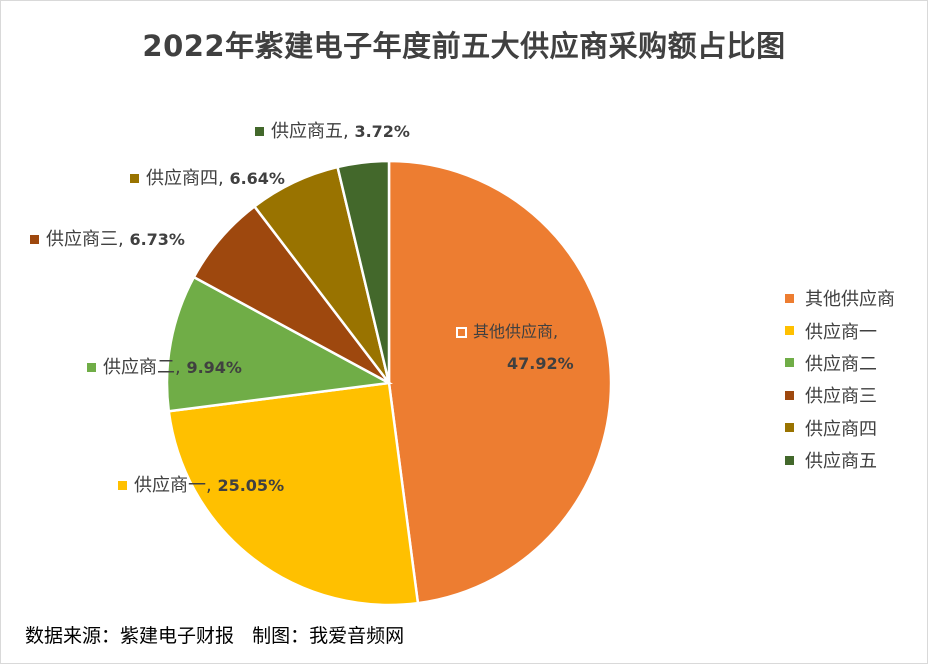  Describe the element at coordinates (157, 239) in the screenshot. I see `label-supplier-3-value: 6.73%` at that location.